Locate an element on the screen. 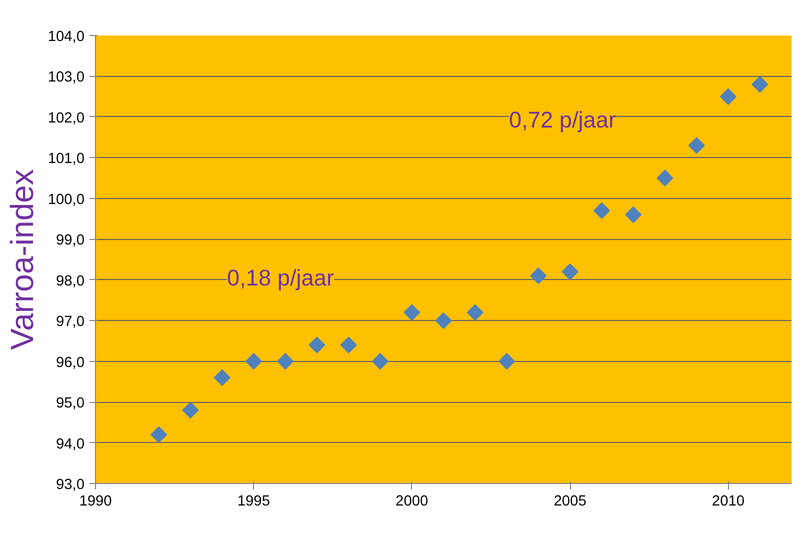 The height and width of the screenshot is (533, 806). y-tick-label: 104,0 is located at coordinates (66, 37).